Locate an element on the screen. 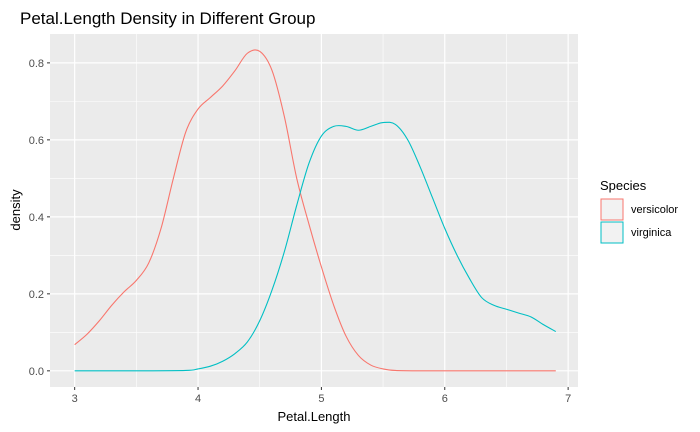 Image resolution: width=700 pixels, height=432 pixels. legend-key-versicolor is located at coordinates (612, 209).